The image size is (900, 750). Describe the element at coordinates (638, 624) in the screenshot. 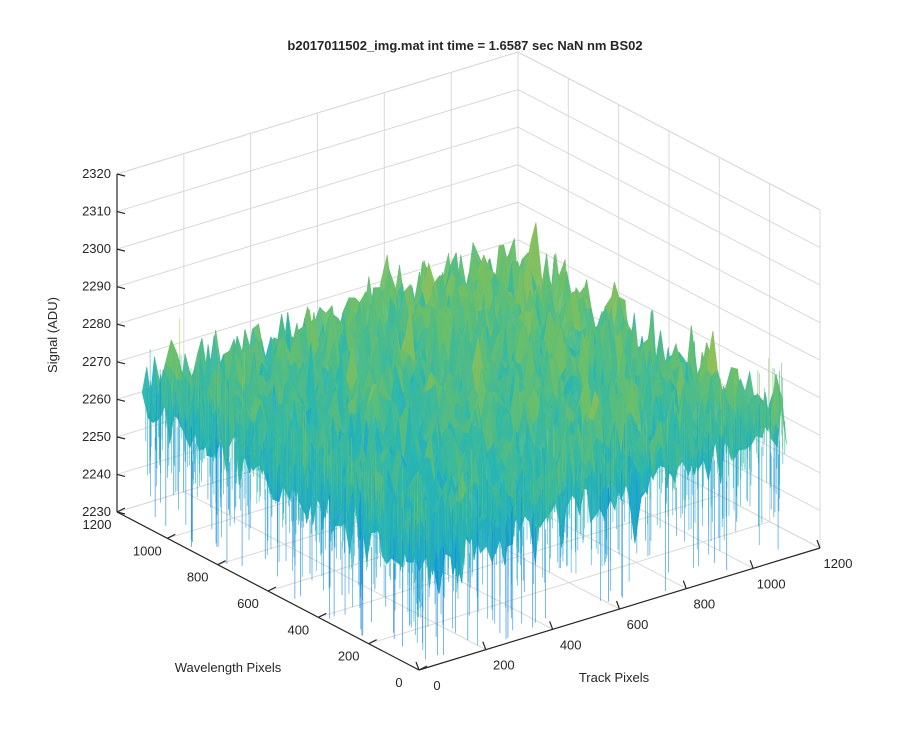

I see `x-tick-label: 600` at that location.